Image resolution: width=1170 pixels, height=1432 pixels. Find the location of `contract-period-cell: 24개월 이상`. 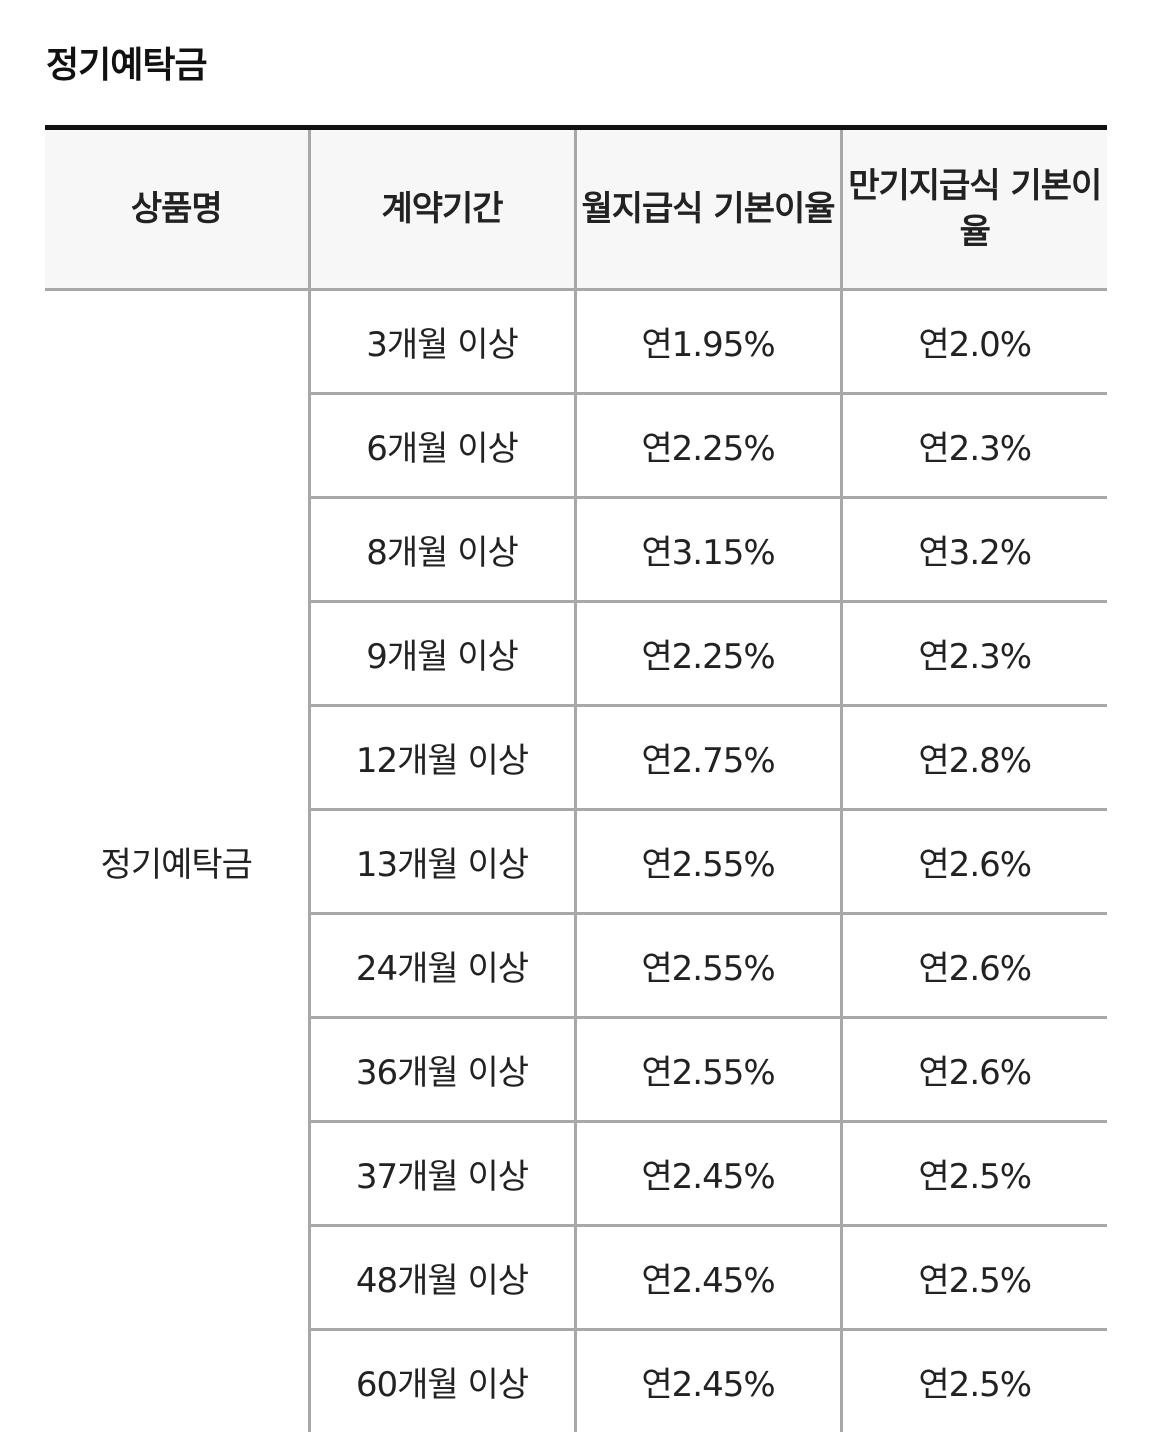

contract-period-cell: 24개월 이상 is located at coordinates (442, 966).